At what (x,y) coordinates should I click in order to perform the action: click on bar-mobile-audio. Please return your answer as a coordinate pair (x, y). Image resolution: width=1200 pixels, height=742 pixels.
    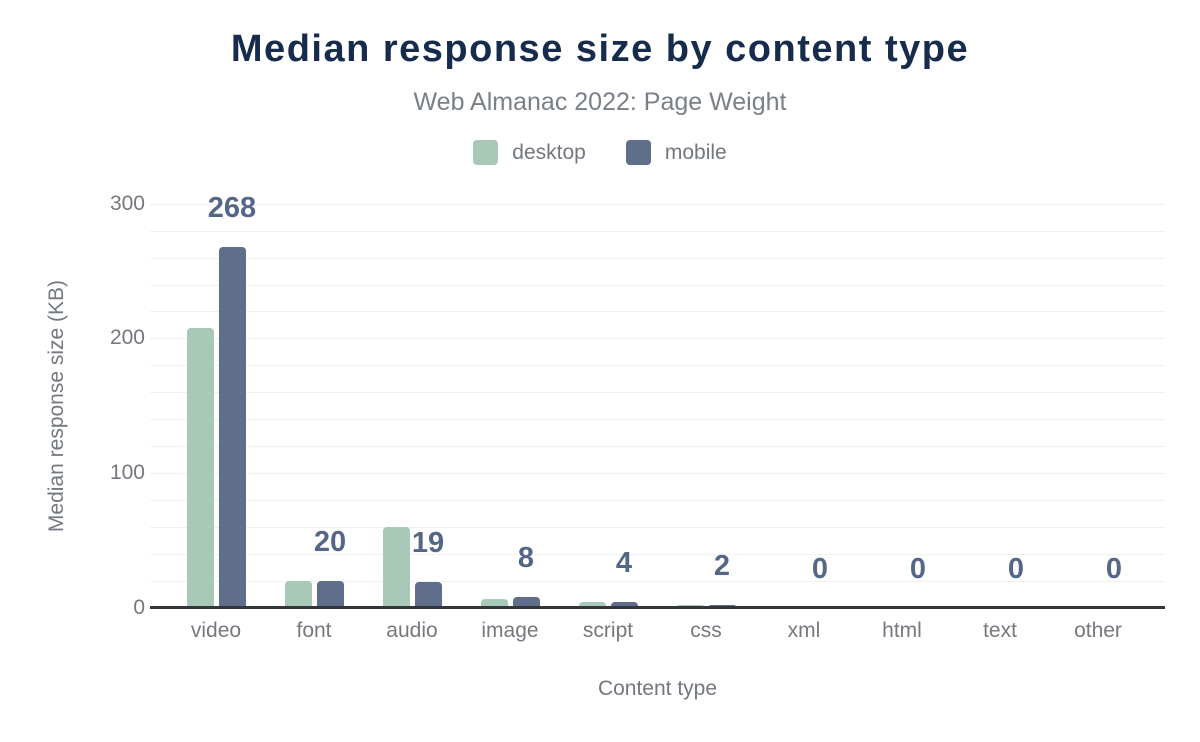
    Looking at the image, I should click on (428, 594).